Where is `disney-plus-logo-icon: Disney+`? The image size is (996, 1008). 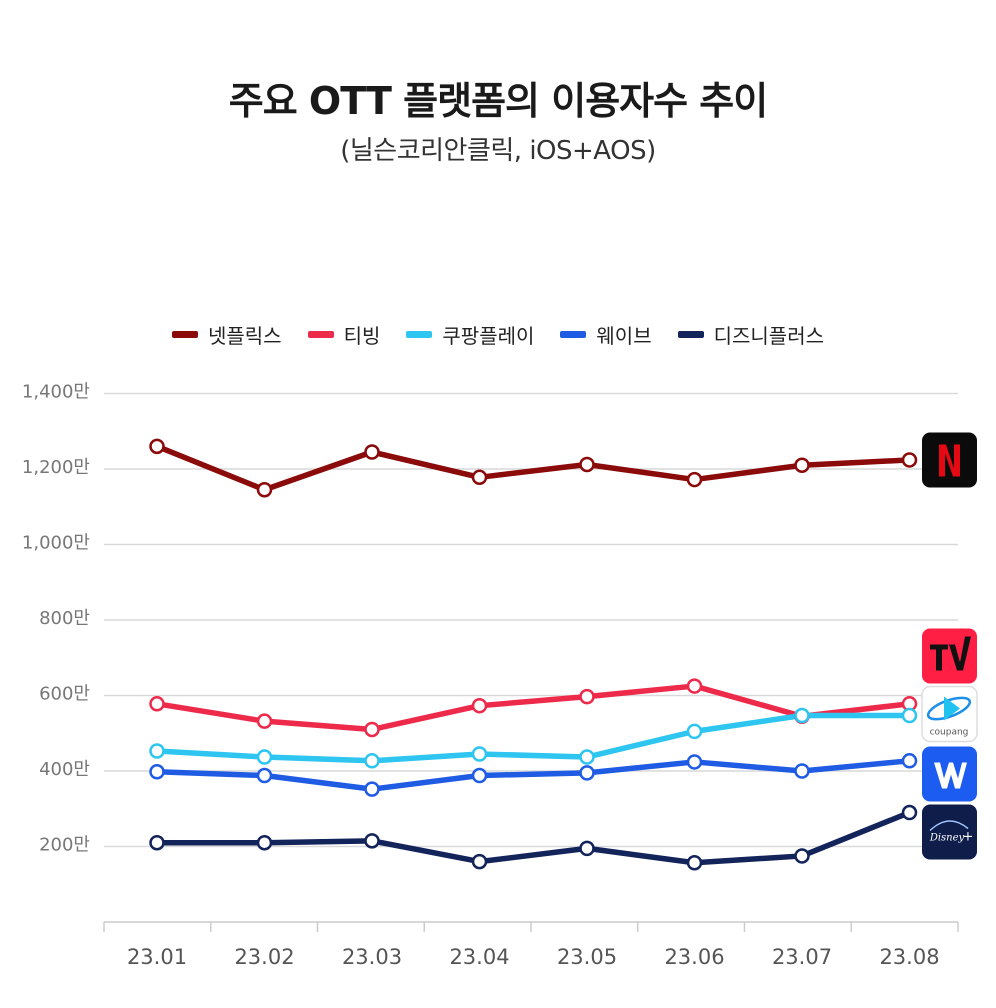 disney-plus-logo-icon: Disney+ is located at coordinates (949, 832).